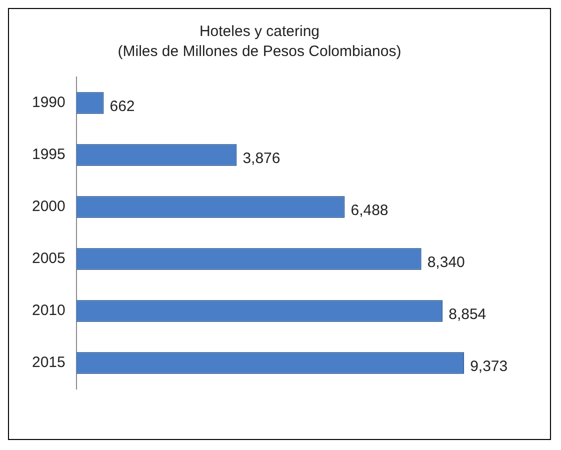 The height and width of the screenshot is (450, 561). I want to click on data-label: 8,340, so click(446, 263).